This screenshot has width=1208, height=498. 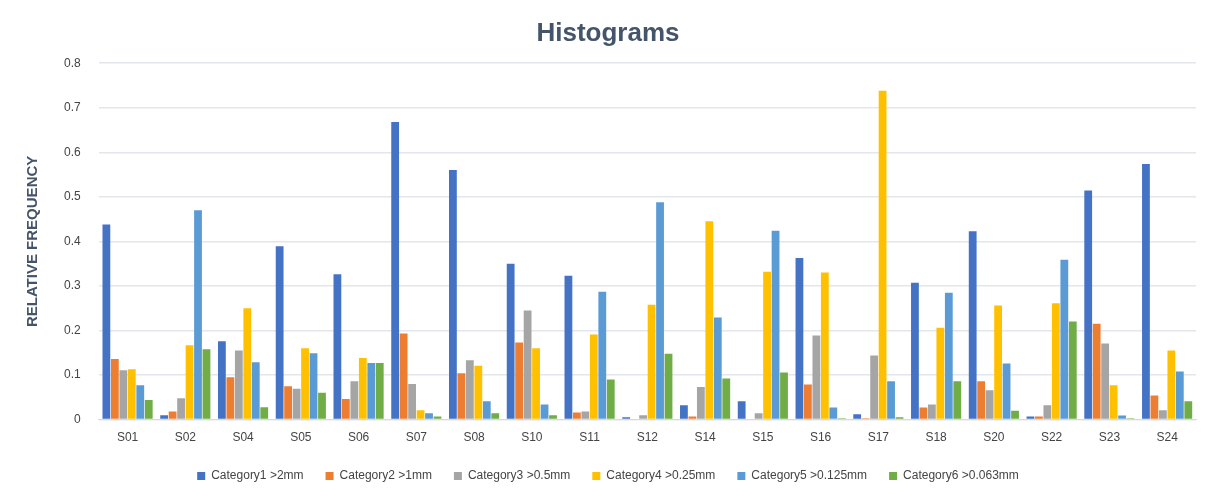 What do you see at coordinates (77, 418) in the screenshot?
I see `y-tick-label: 0` at bounding box center [77, 418].